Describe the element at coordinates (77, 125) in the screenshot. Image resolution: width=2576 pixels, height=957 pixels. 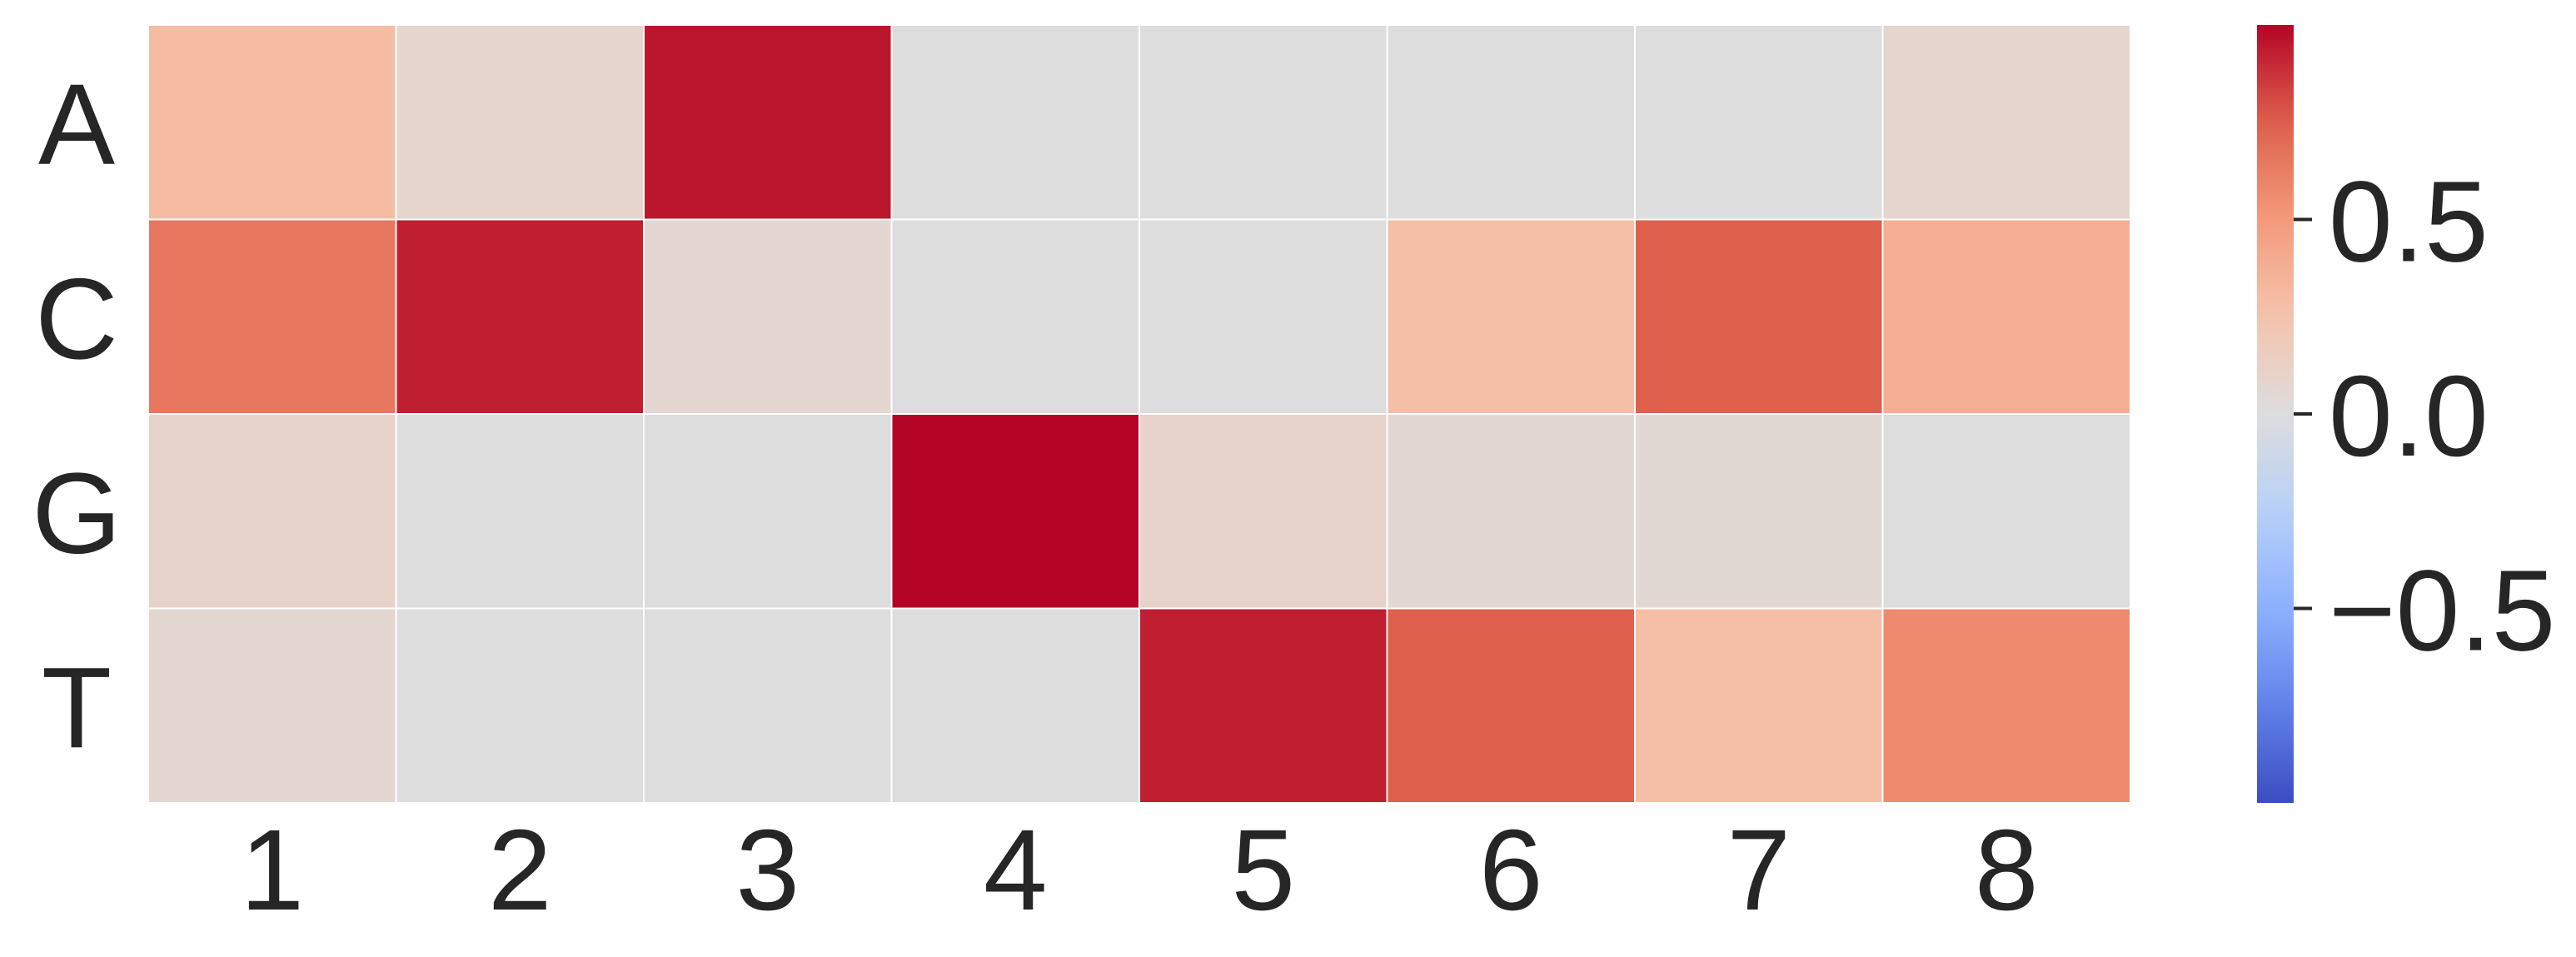
I see `y-tick-label: A` at that location.